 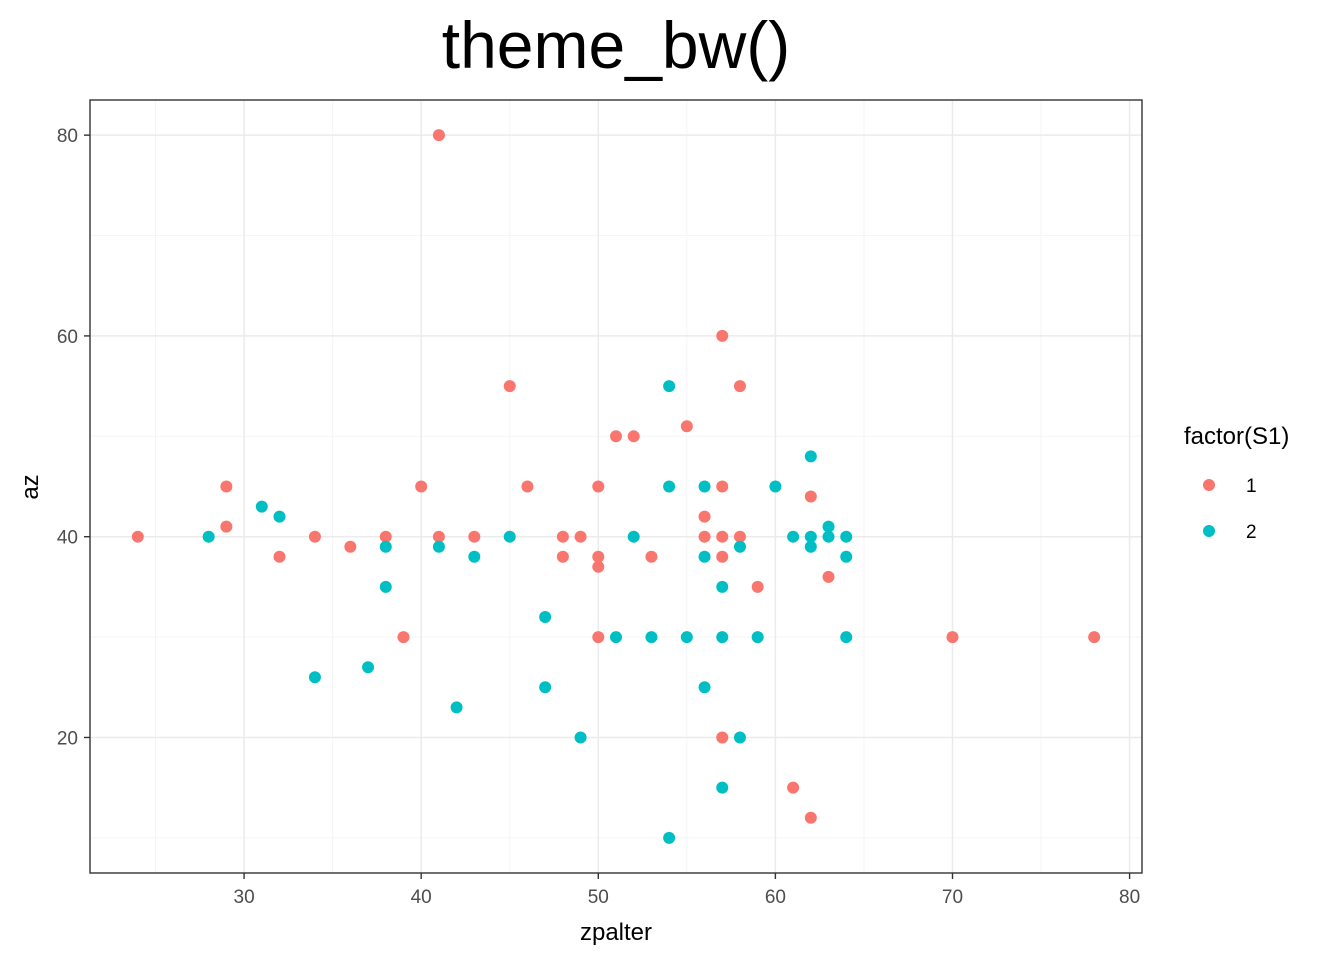 I want to click on legend-label-1: 1, so click(x=1251, y=486).